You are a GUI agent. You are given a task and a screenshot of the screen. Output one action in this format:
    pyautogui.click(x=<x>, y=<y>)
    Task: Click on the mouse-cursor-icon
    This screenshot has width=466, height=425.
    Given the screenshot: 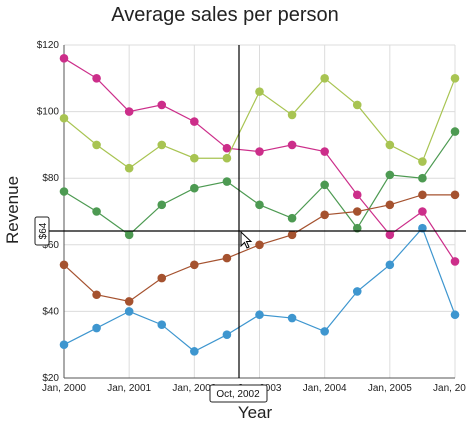 What is the action you would take?
    pyautogui.click(x=246, y=239)
    